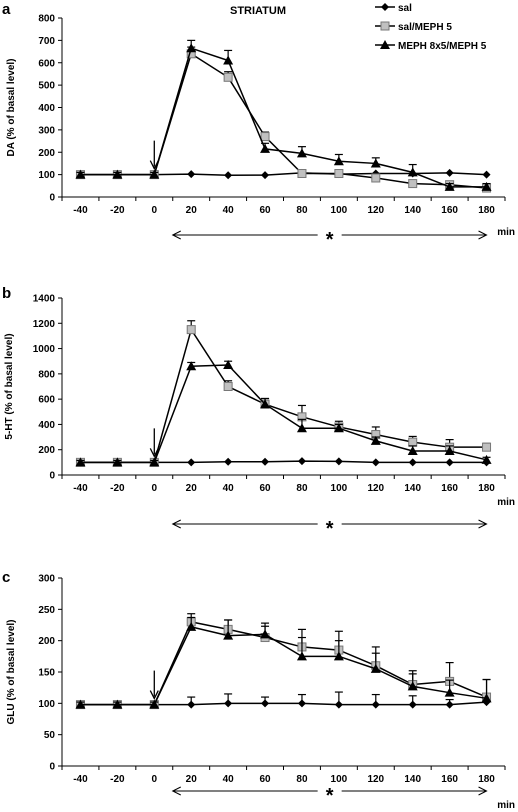 The width and height of the screenshot is (518, 812). I want to click on x-tick-label: 20, so click(192, 779).